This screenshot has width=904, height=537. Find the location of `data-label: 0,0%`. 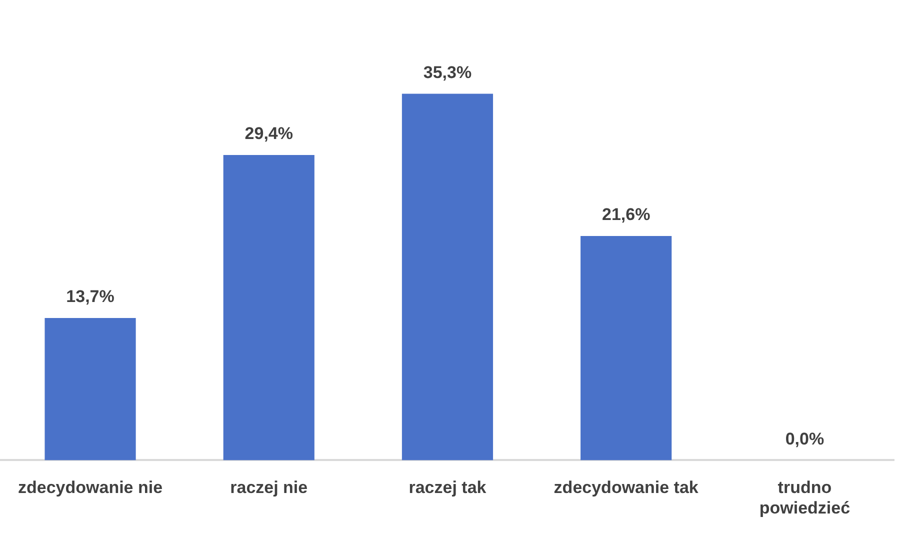

data-label: 0,0% is located at coordinates (804, 438).